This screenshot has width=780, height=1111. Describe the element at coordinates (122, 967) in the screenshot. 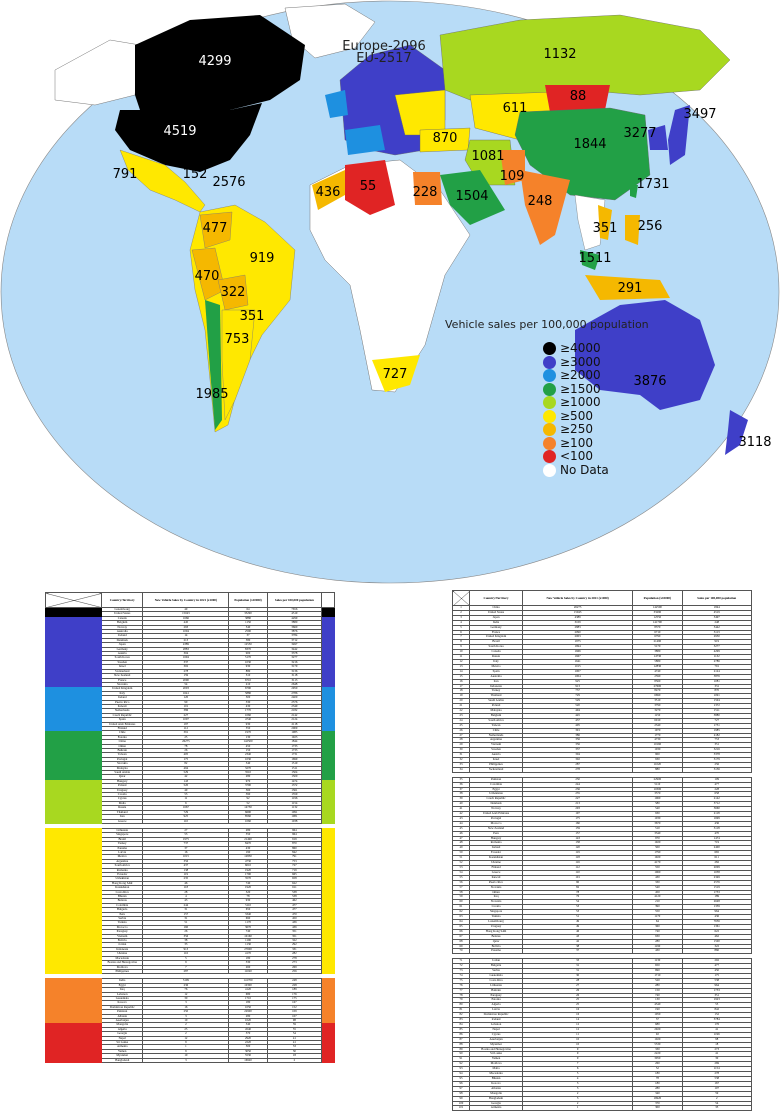

I see `cell-country: Moldova` at that location.